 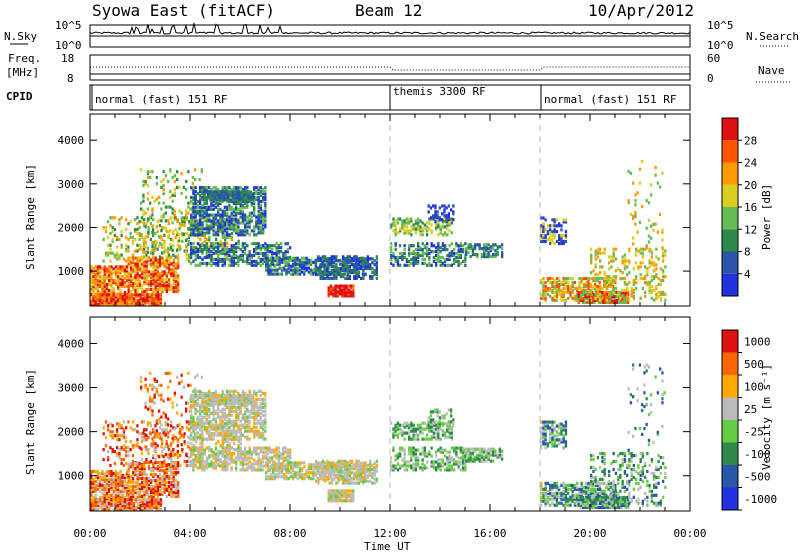 What do you see at coordinates (750, 229) in the screenshot?
I see `colorbar-tick-label: 12` at bounding box center [750, 229].